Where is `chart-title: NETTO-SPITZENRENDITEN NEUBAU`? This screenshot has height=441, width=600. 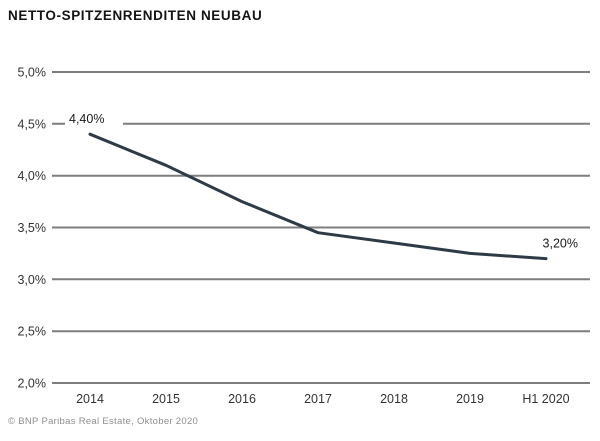 chart-title: NETTO-SPITZENRENDITEN NEUBAU is located at coordinates (135, 15).